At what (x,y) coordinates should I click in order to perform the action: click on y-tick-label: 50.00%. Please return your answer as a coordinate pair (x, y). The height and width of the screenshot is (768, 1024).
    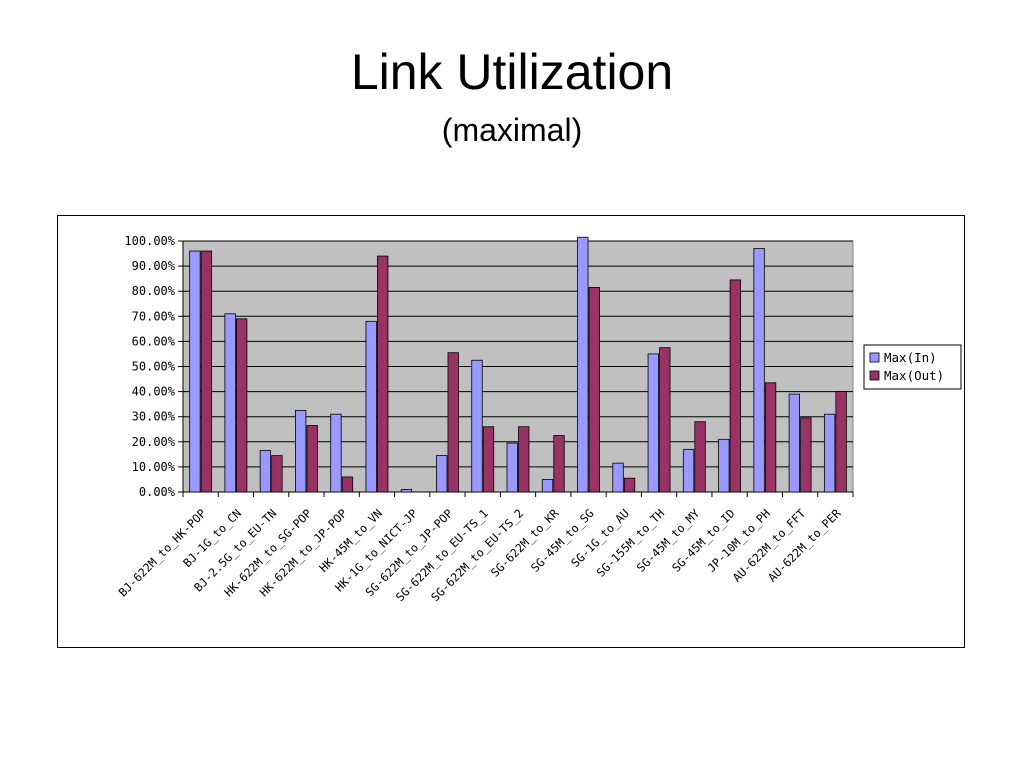
    Looking at the image, I should click on (154, 367).